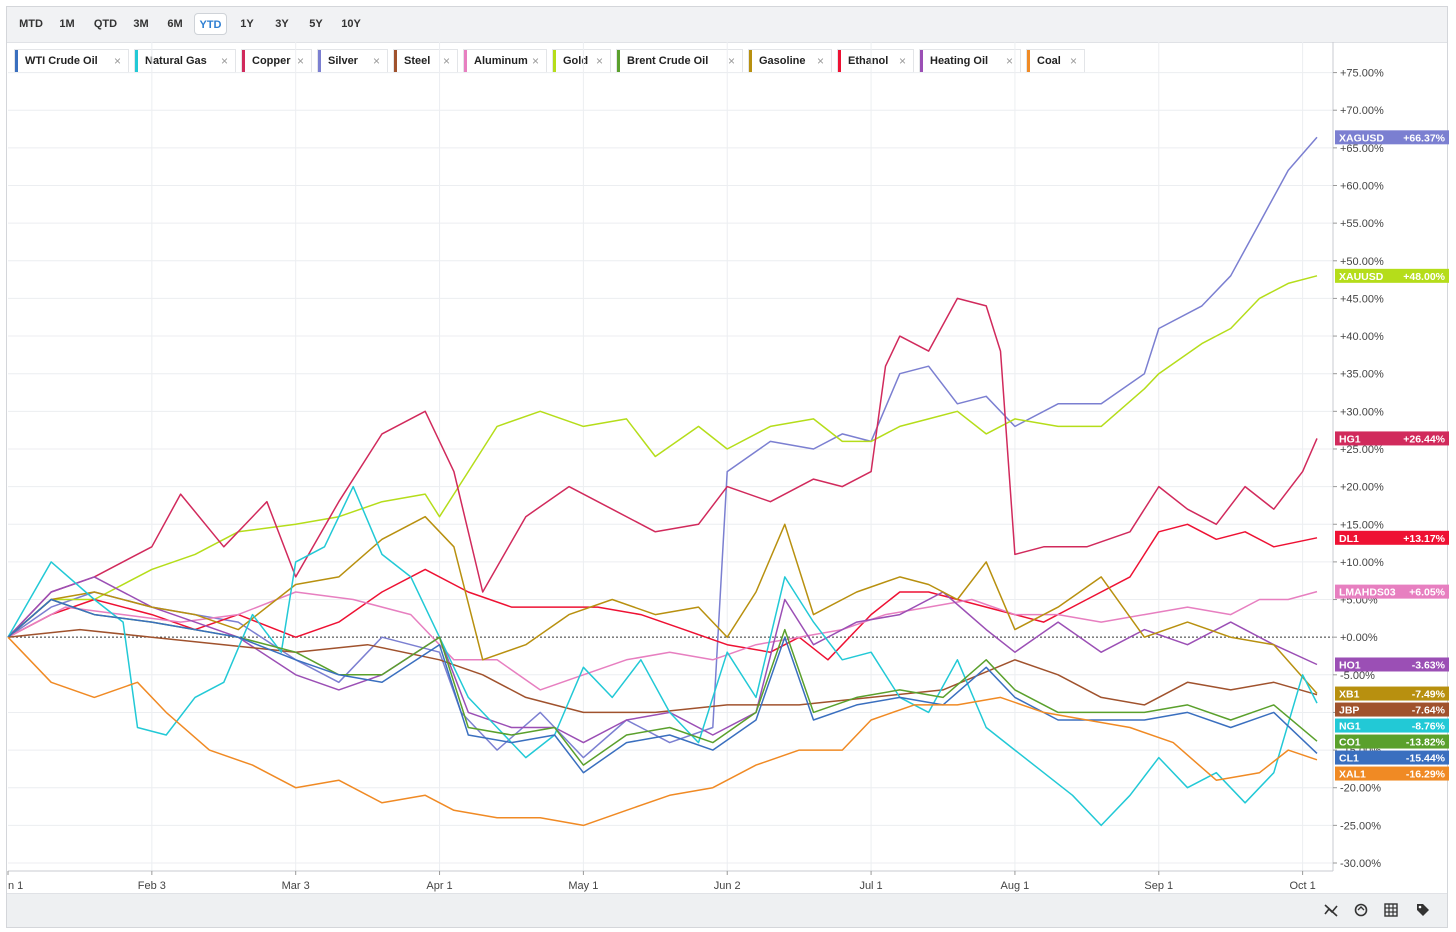 The image size is (1456, 932). What do you see at coordinates (1392, 725) in the screenshot?
I see `end-label-ng1: NG1 -8.76%` at bounding box center [1392, 725].